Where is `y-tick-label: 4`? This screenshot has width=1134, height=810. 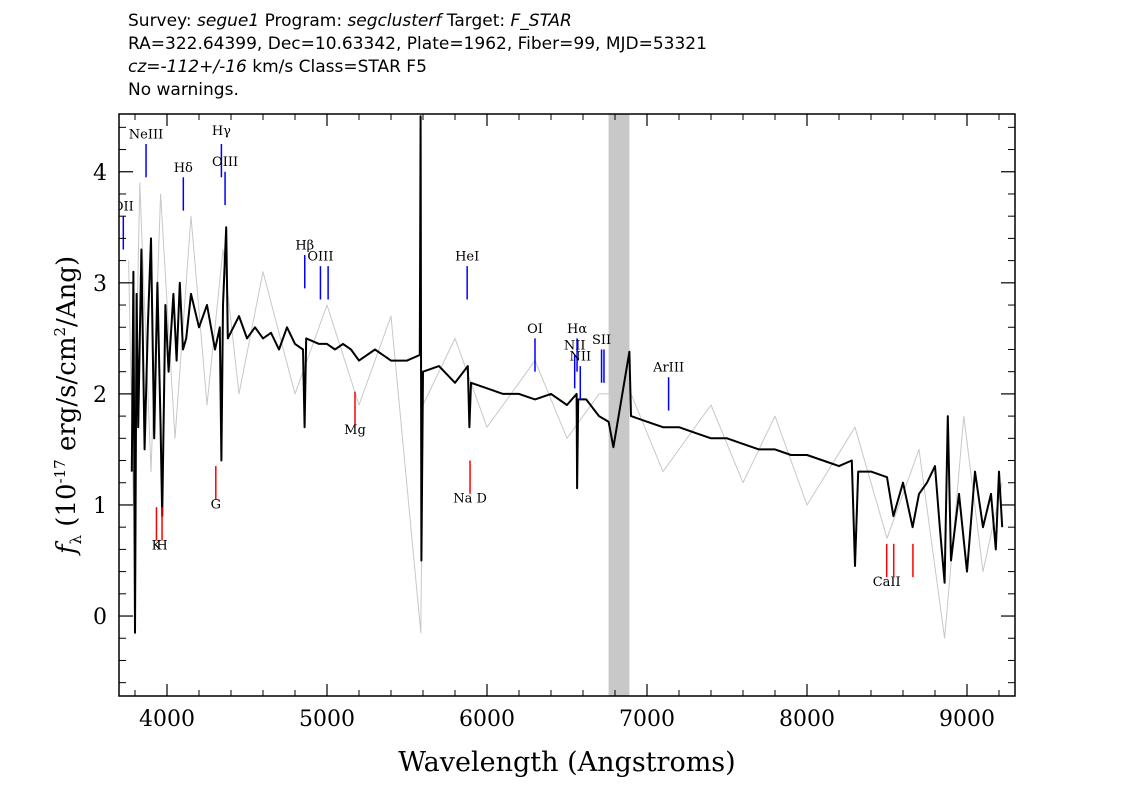 y-tick-label: 4 is located at coordinates (100, 173).